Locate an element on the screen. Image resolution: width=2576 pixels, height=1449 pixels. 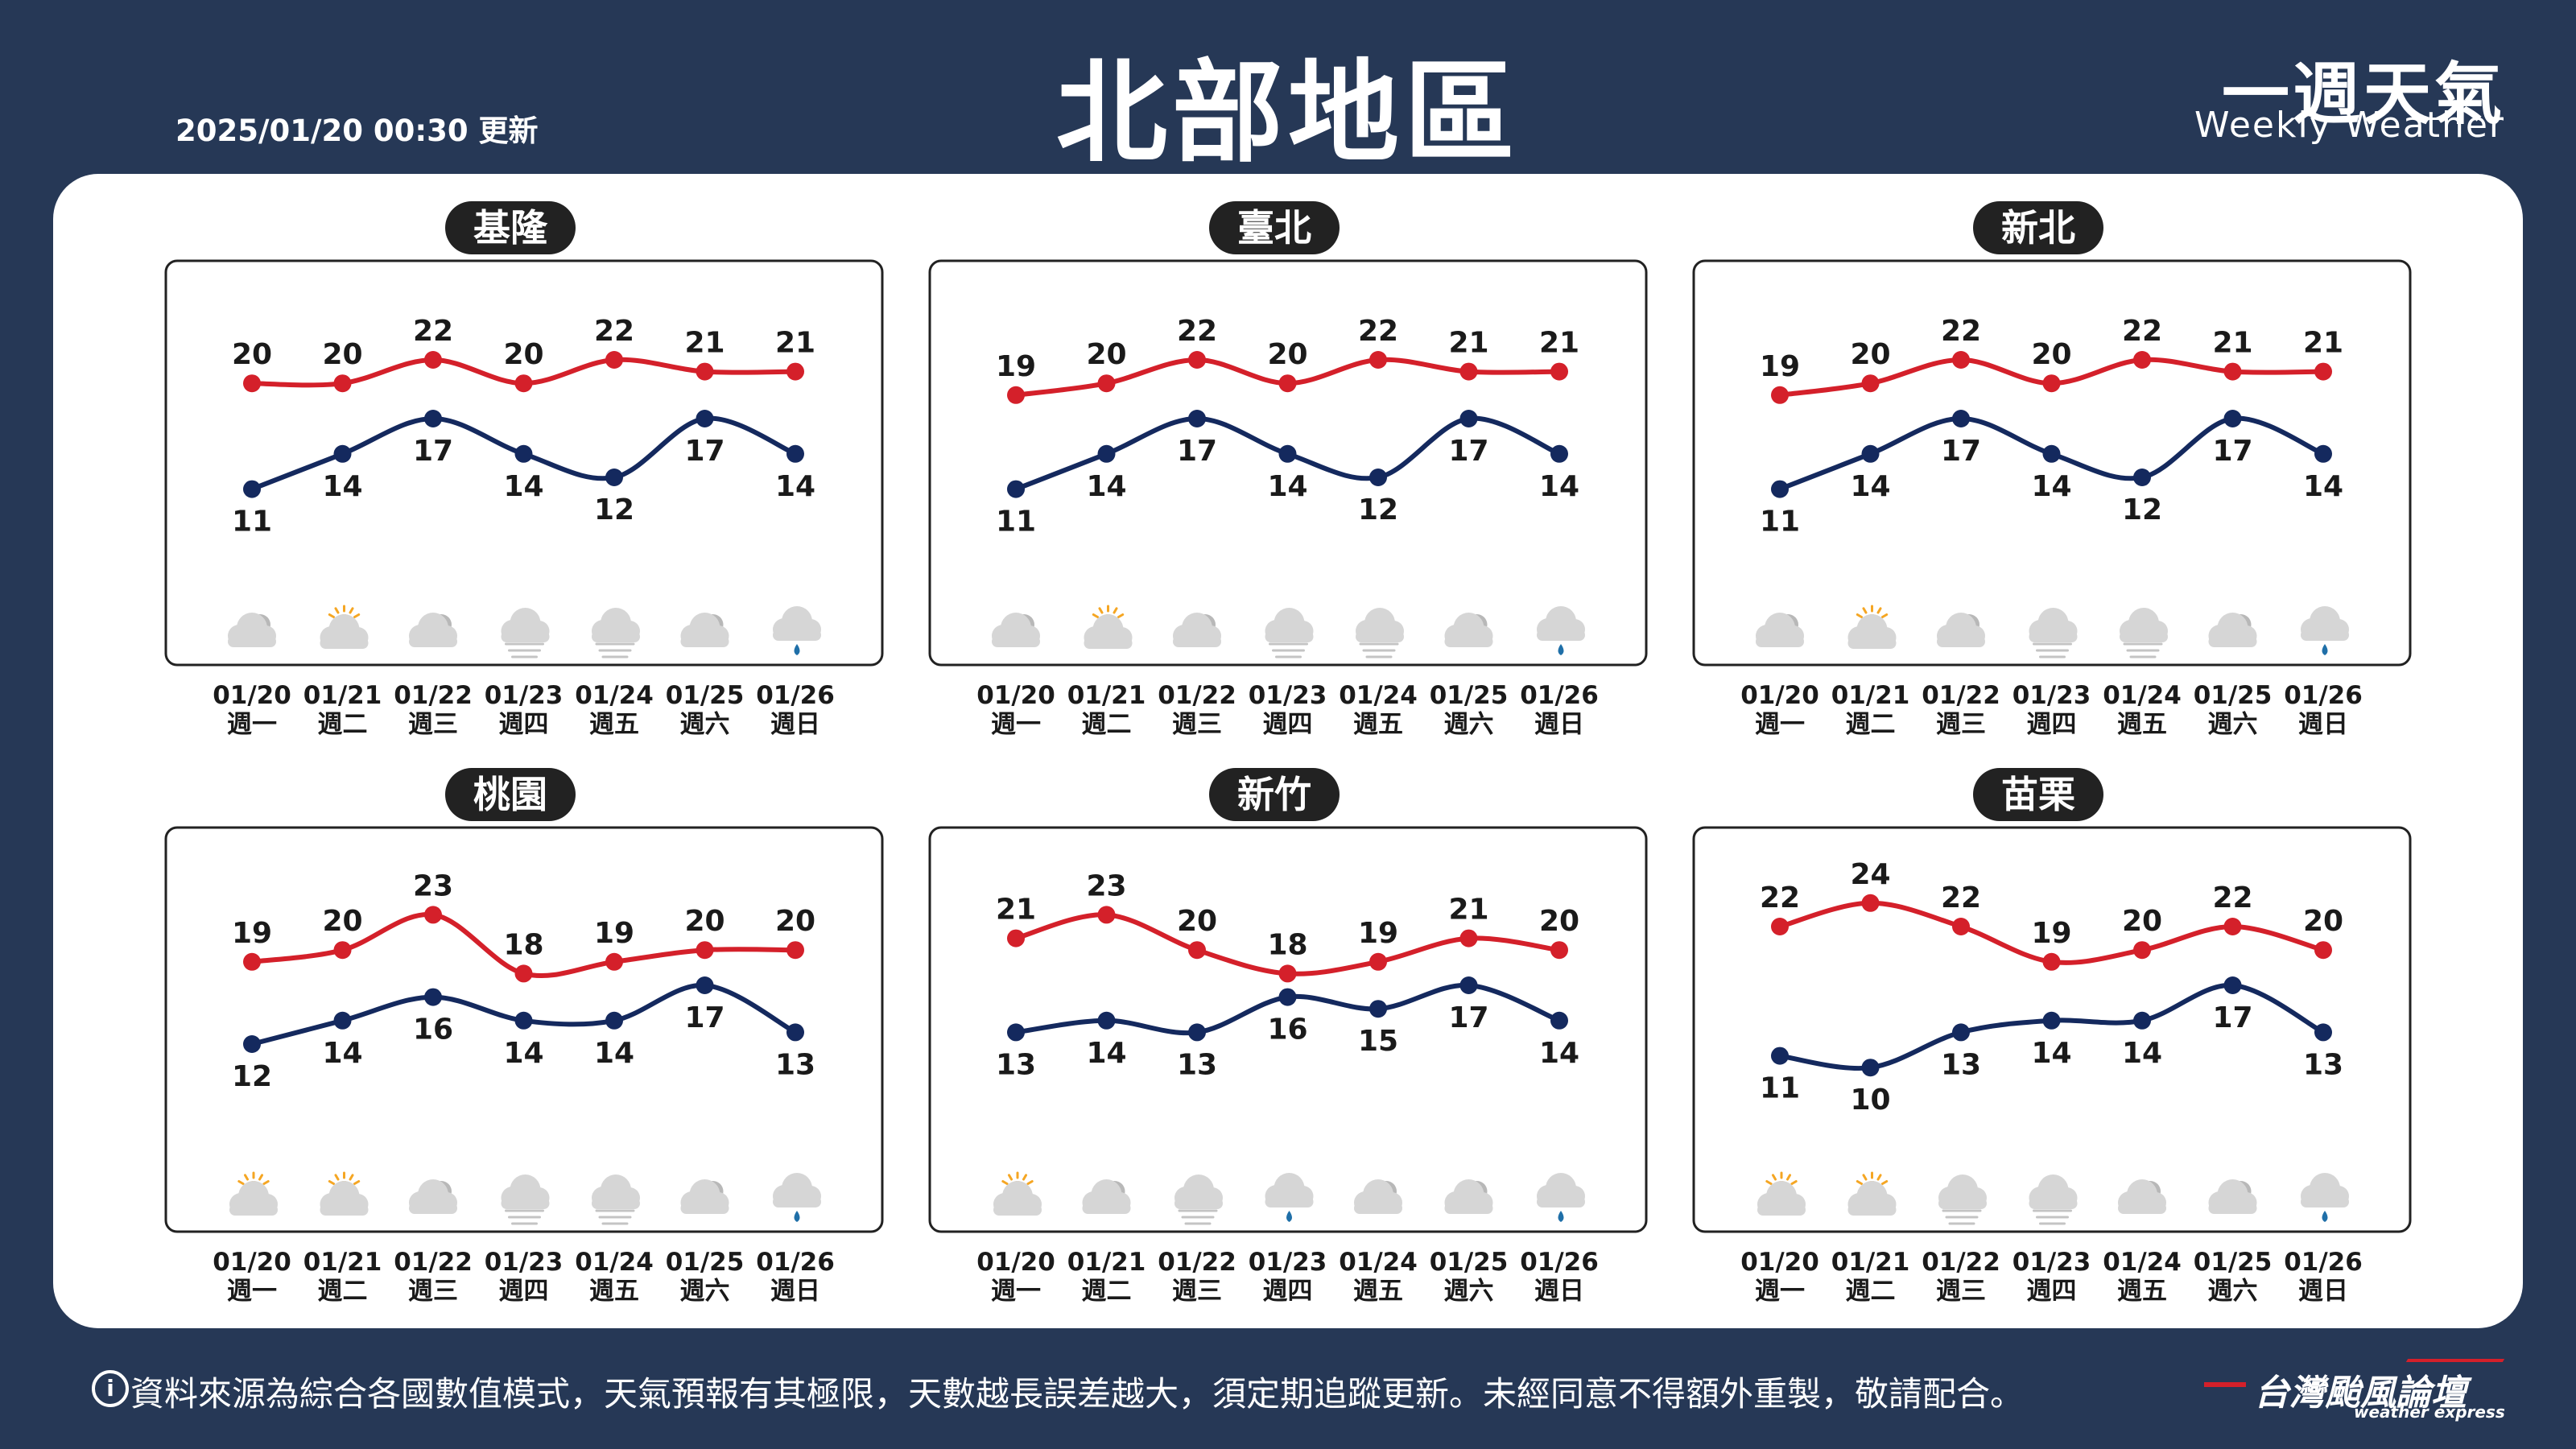
weekday-tick-label: 週四 is located at coordinates (524, 1291).